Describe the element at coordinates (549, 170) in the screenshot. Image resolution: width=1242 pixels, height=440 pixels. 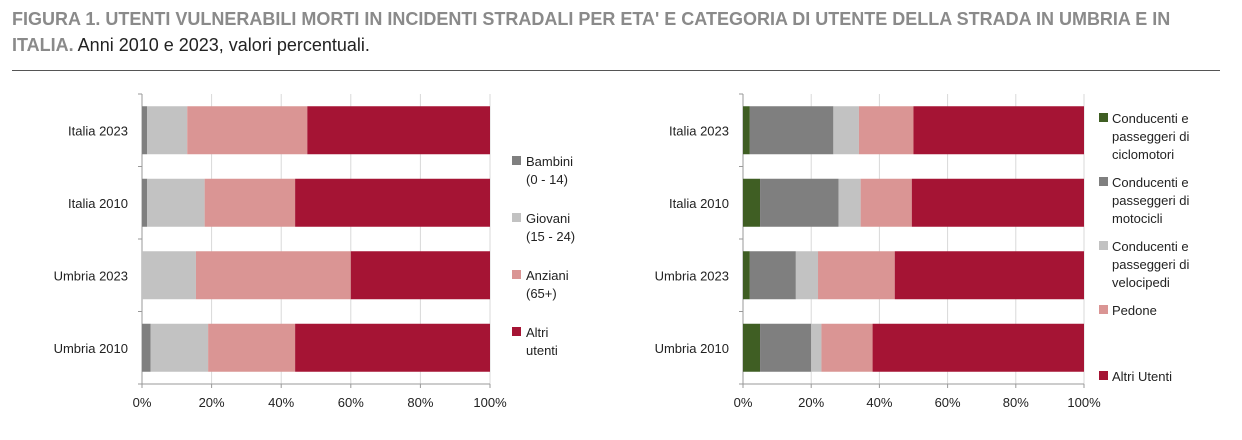
I see `legend-label-bambini-0-14: Bambini (0 - 14)` at that location.